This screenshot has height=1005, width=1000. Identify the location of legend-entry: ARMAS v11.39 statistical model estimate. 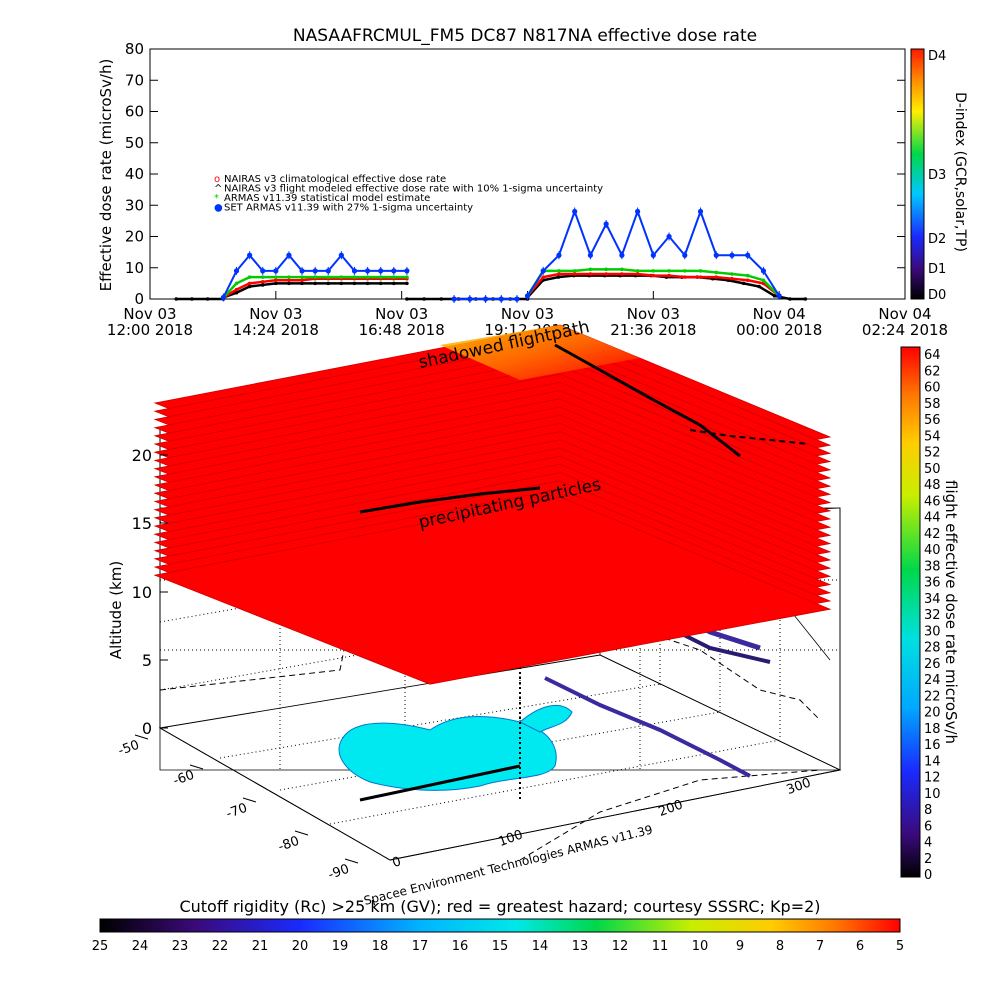
(327, 198).